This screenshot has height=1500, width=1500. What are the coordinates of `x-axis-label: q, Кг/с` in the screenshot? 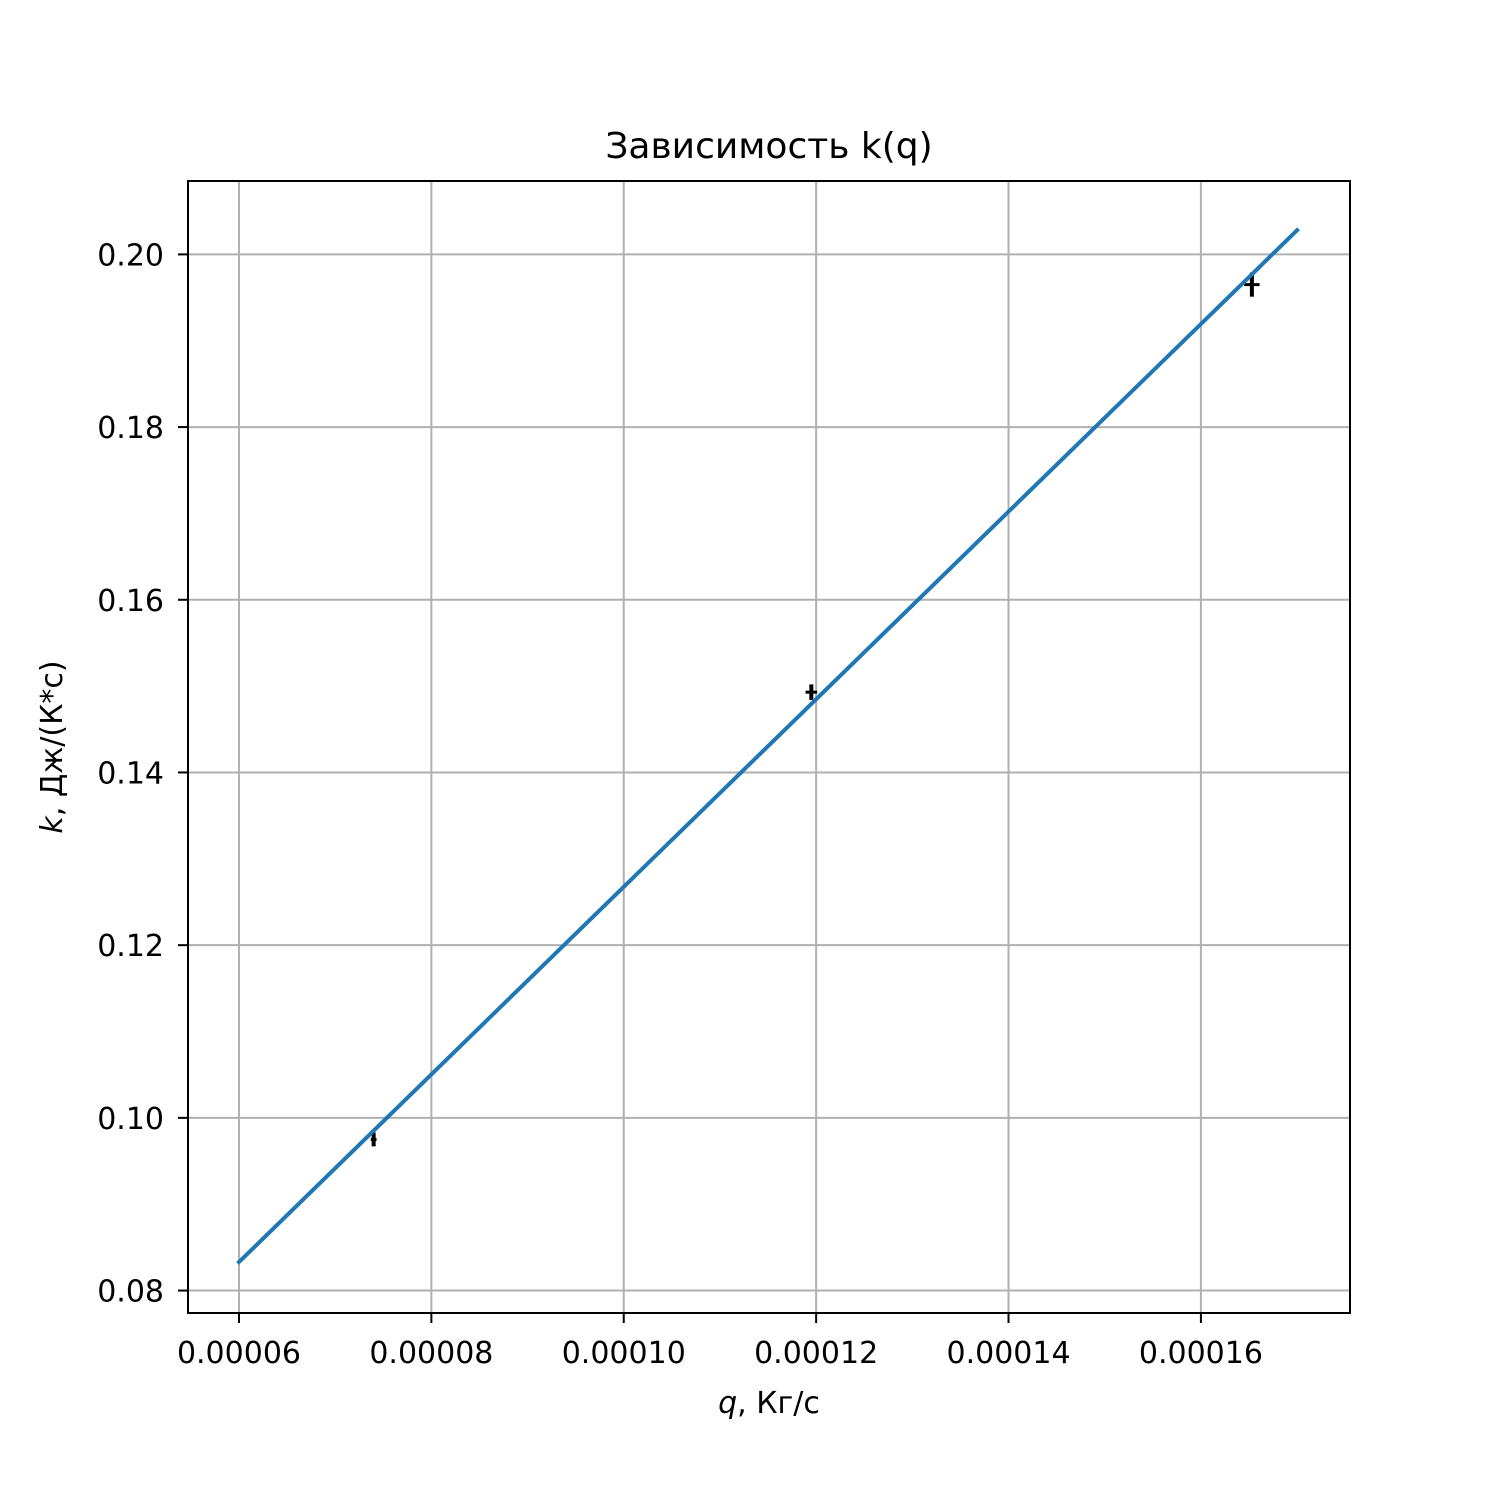 It's located at (769, 1403).